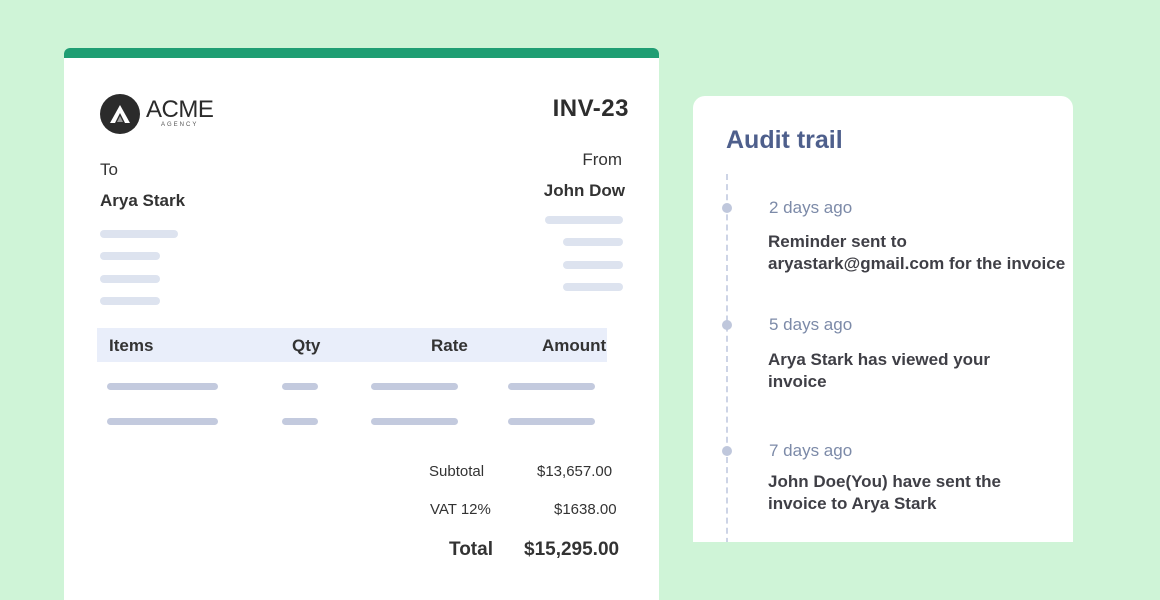 This screenshot has width=1160, height=600. Describe the element at coordinates (574, 345) in the screenshot. I see `header-amount: Amount` at that location.